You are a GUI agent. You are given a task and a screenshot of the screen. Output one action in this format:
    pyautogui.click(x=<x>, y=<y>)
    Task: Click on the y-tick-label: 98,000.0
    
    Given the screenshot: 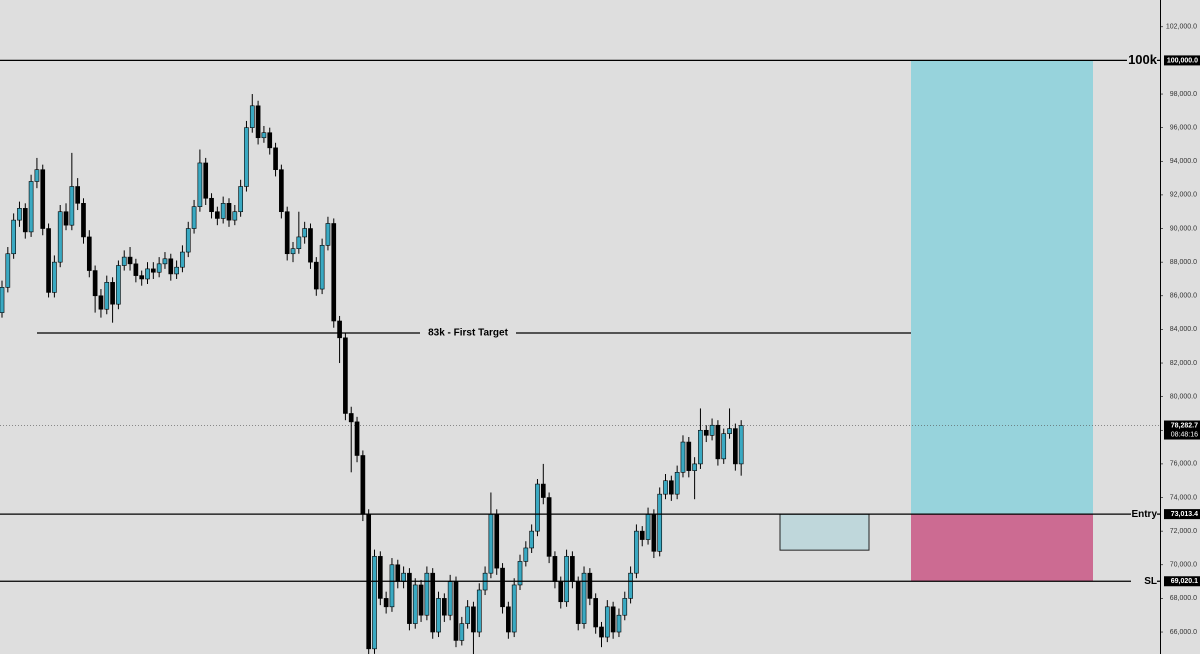 What is the action you would take?
    pyautogui.click(x=1183, y=94)
    